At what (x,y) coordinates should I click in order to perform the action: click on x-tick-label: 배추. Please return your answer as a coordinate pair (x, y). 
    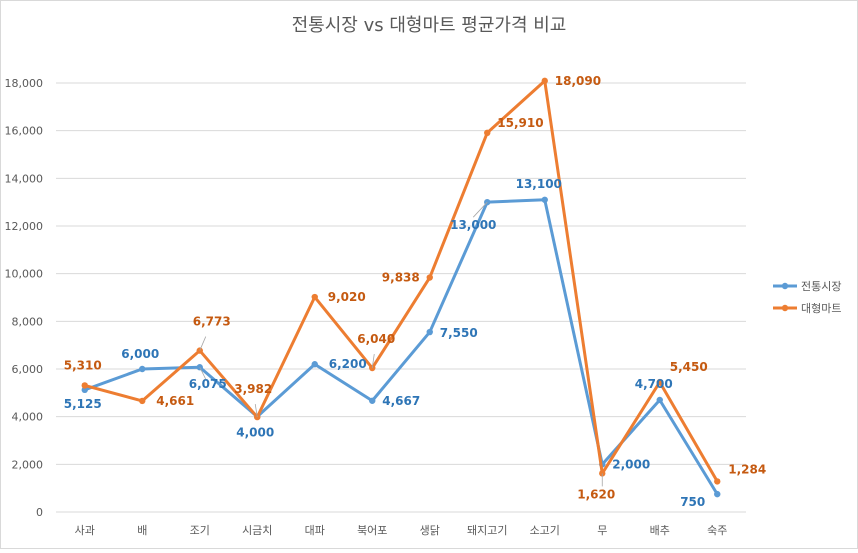
    Looking at the image, I should click on (660, 530).